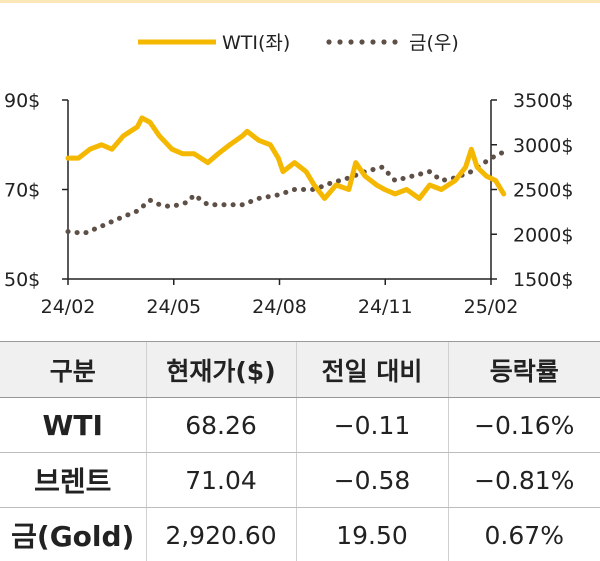 The width and height of the screenshot is (600, 561). I want to click on x-axis-tick-label: 24/11, so click(385, 307).